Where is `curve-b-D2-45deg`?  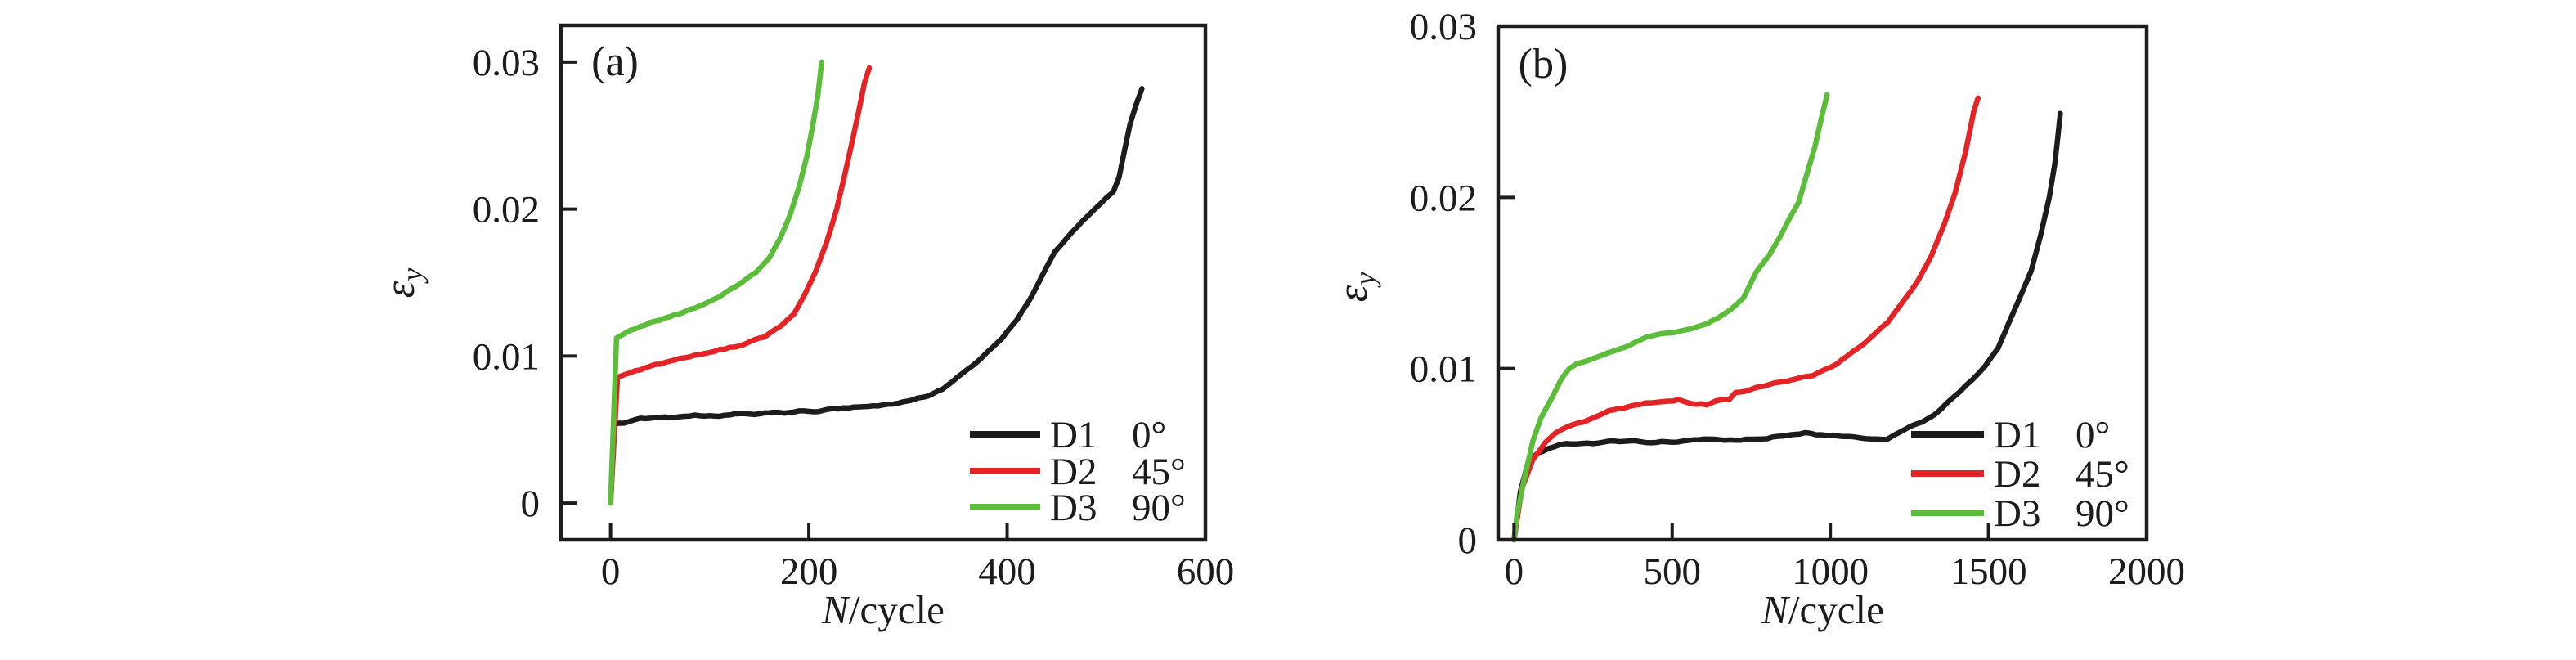
curve-b-D2-45deg is located at coordinates (1746, 319).